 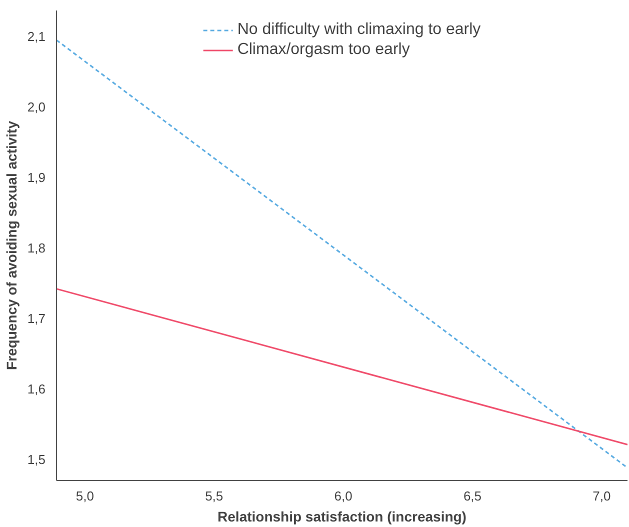 What do you see at coordinates (11, 245) in the screenshot?
I see `y-axis-title: Frequency of avoiding sexual activity` at bounding box center [11, 245].